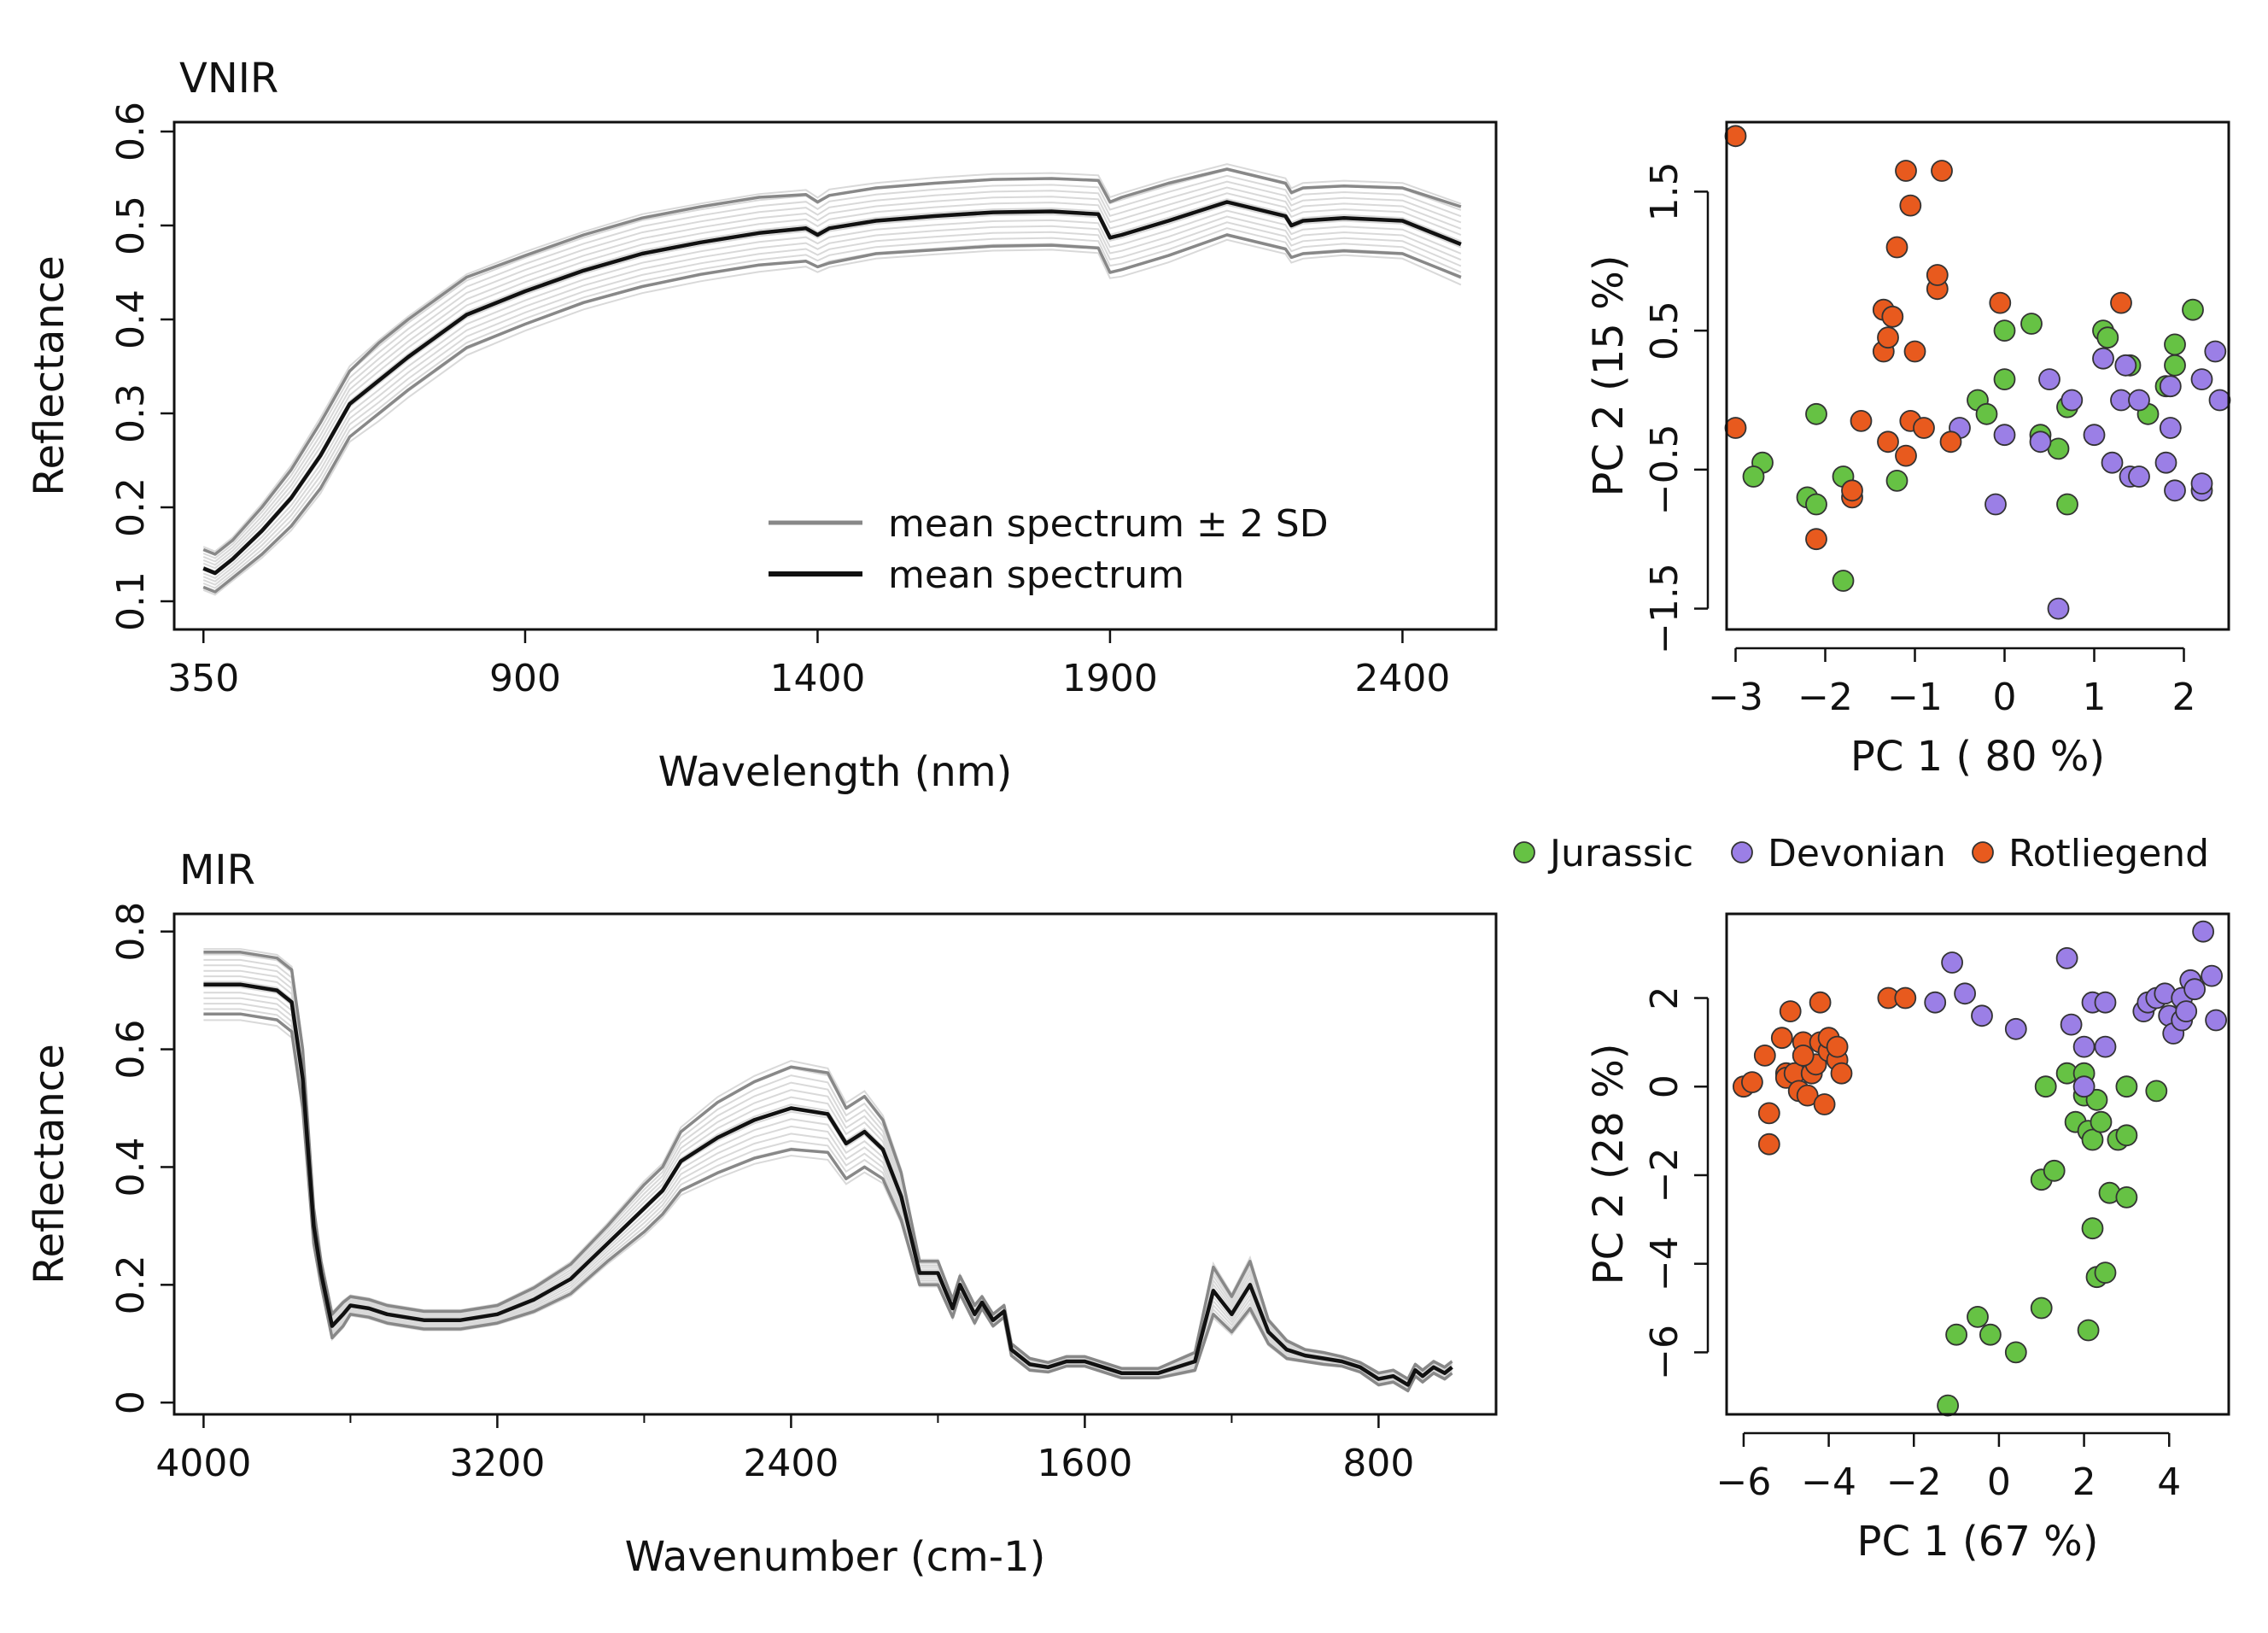 The image size is (2268, 1633). Describe the element at coordinates (2169, 1482) in the screenshot. I see `x-tick-label: 4` at that location.